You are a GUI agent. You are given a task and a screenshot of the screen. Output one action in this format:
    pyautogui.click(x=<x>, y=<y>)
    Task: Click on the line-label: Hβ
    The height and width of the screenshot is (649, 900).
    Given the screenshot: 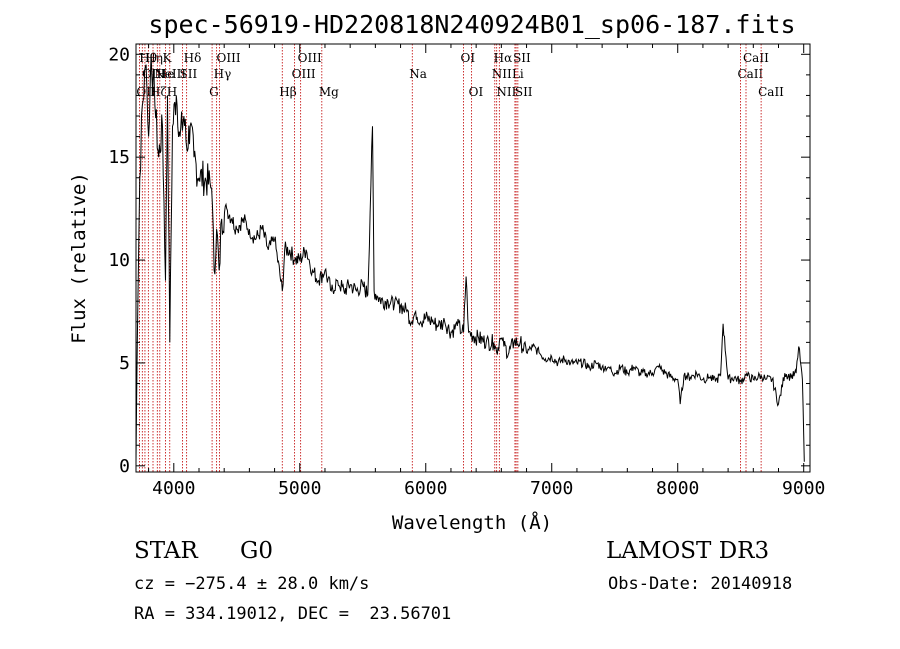 What is the action you would take?
    pyautogui.click(x=287, y=92)
    